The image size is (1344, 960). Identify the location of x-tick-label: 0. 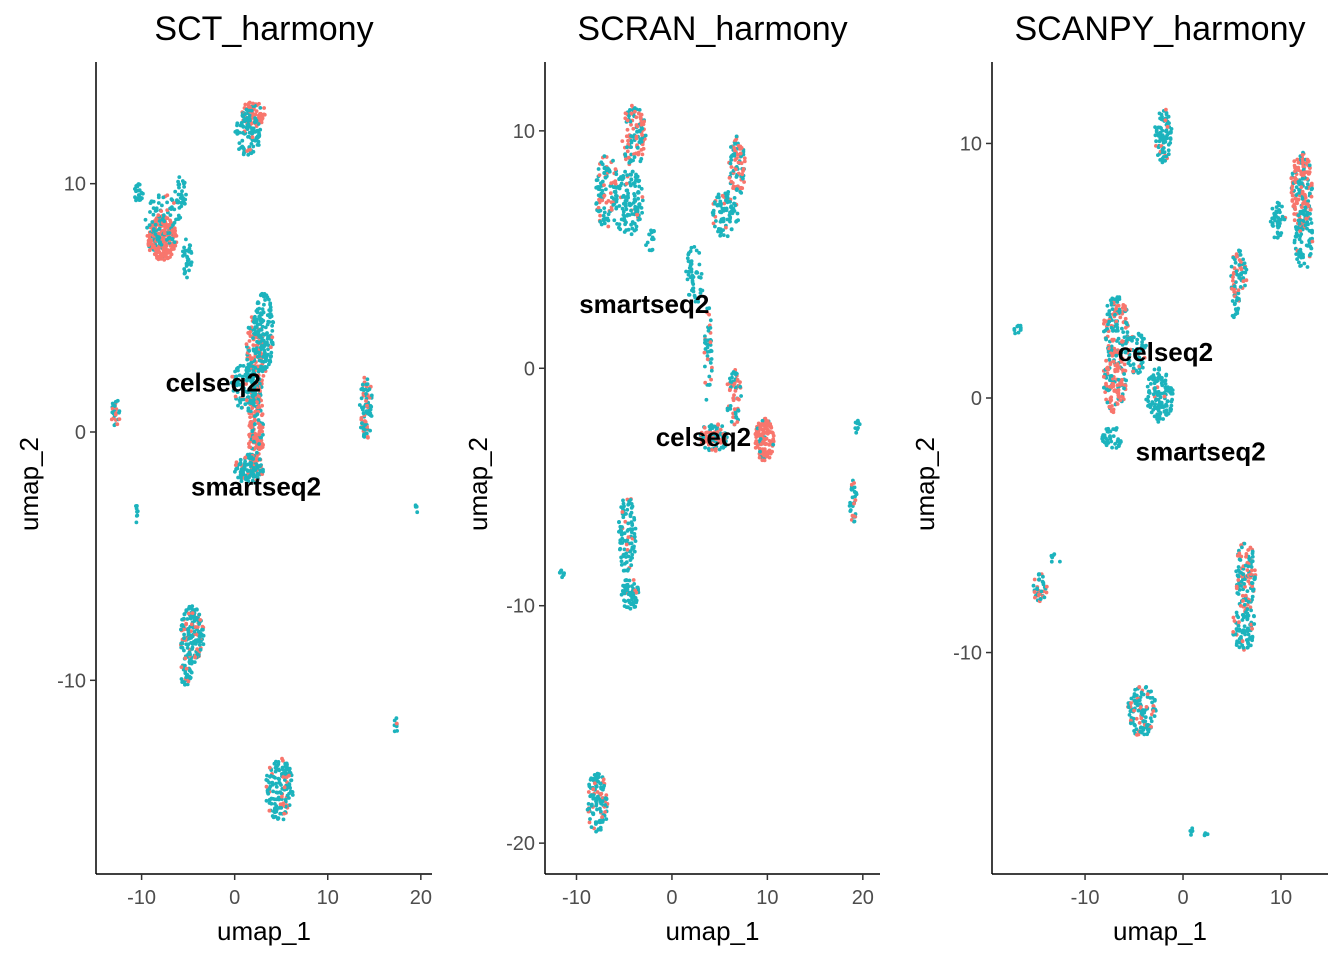
(234, 898).